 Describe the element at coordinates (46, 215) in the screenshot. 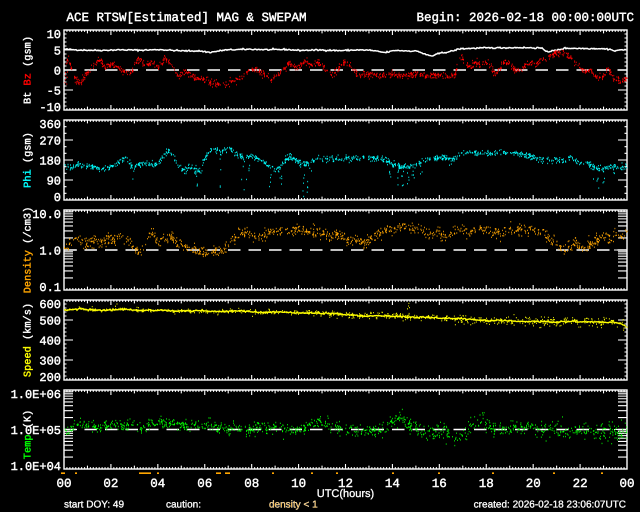

I see `svg-text: 10.0` at that location.